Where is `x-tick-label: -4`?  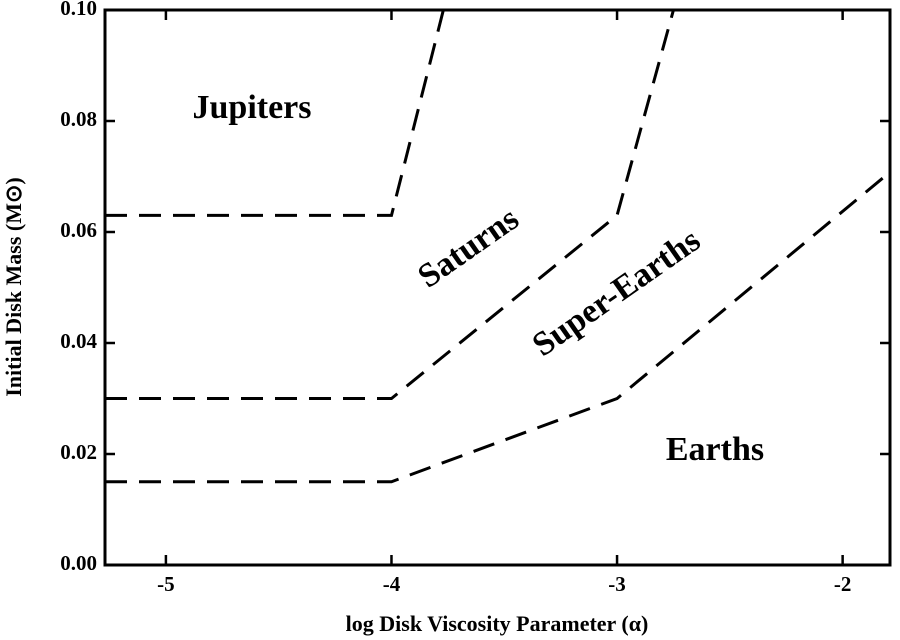 x-tick-label: -4 is located at coordinates (392, 584).